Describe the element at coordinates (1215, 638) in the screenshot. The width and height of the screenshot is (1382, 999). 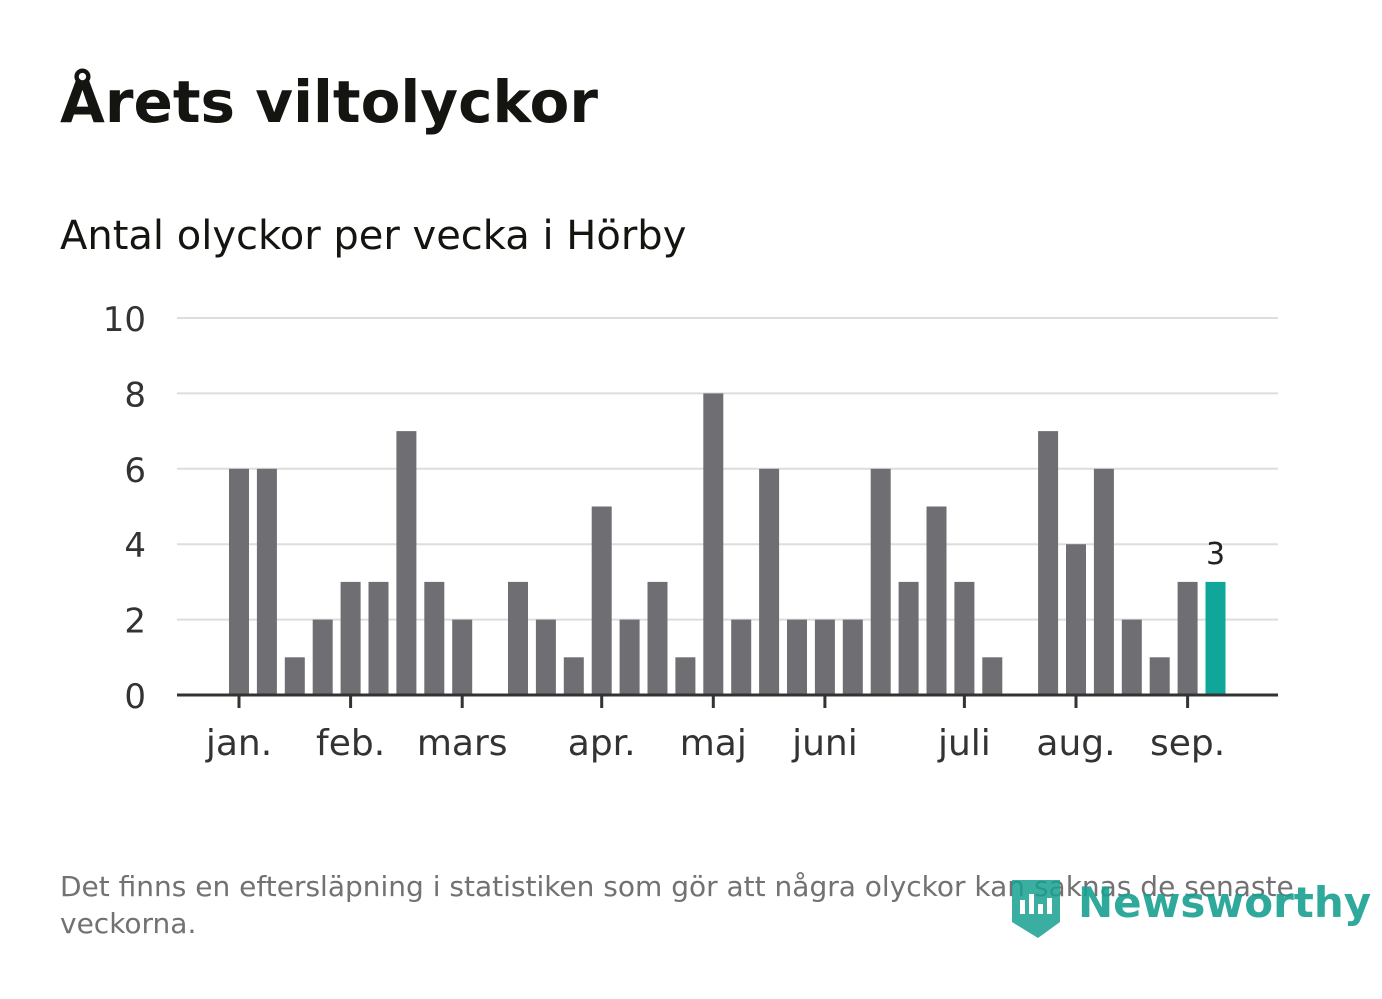
I see `bar-highlight` at that location.